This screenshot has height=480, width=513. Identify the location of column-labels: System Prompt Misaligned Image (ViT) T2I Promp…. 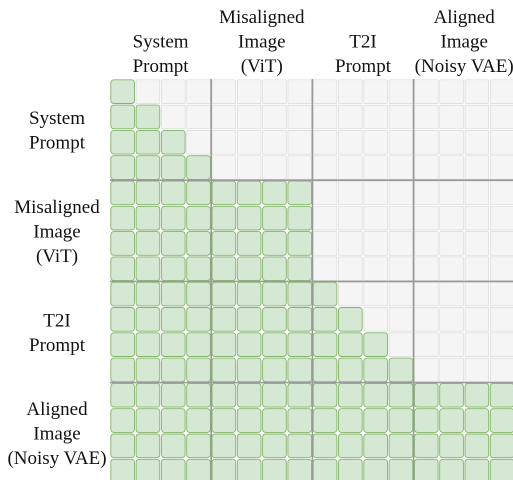
(323, 42).